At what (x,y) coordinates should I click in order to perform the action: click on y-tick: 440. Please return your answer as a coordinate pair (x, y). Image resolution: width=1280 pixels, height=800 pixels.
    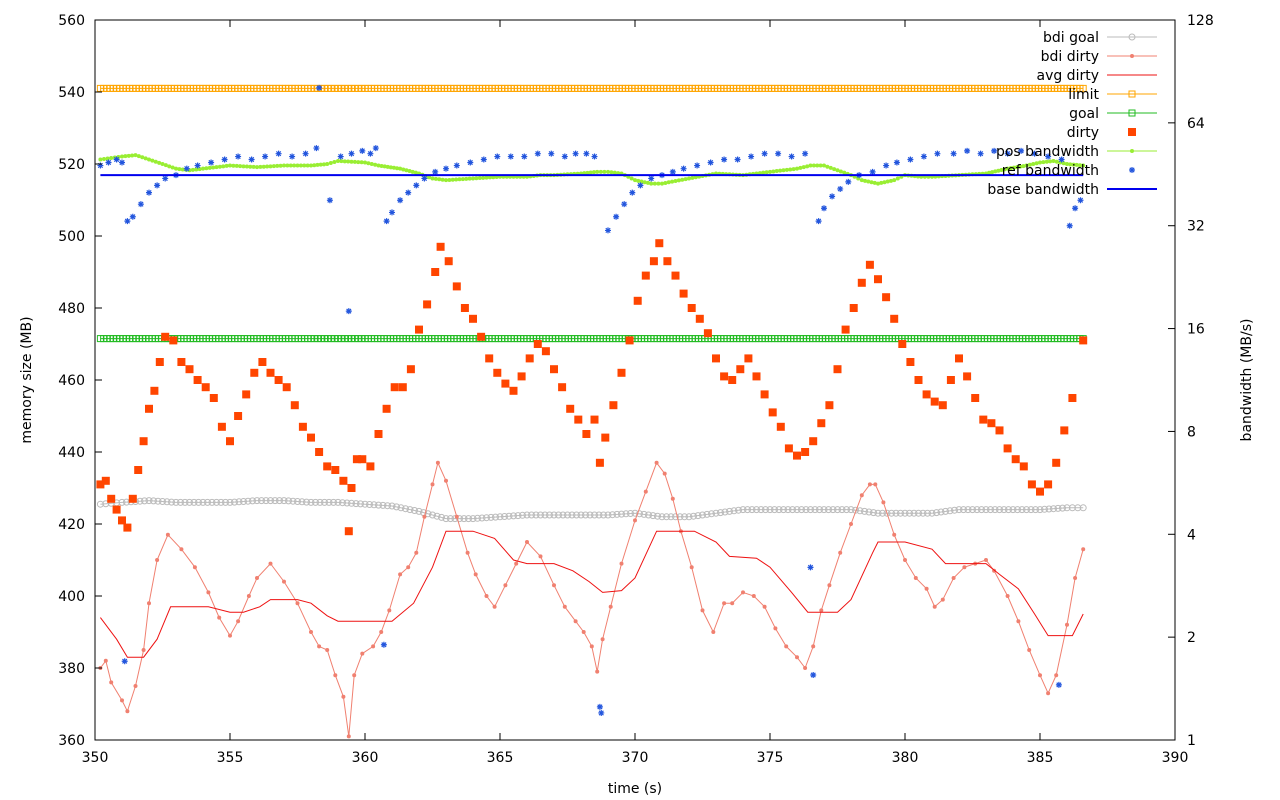
    Looking at the image, I should click on (80, 453).